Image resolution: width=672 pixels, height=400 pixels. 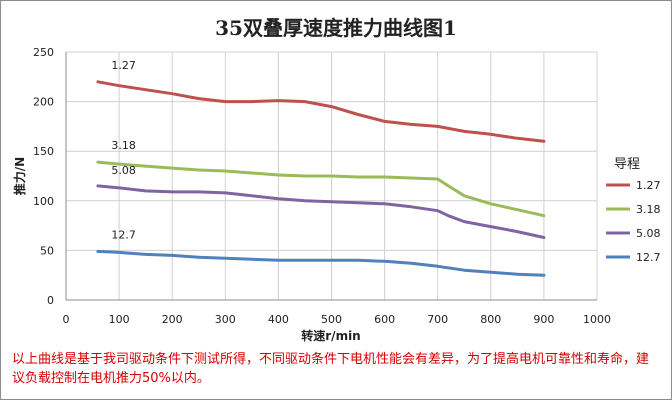 I want to click on x-tick-label: 800, so click(x=490, y=319).